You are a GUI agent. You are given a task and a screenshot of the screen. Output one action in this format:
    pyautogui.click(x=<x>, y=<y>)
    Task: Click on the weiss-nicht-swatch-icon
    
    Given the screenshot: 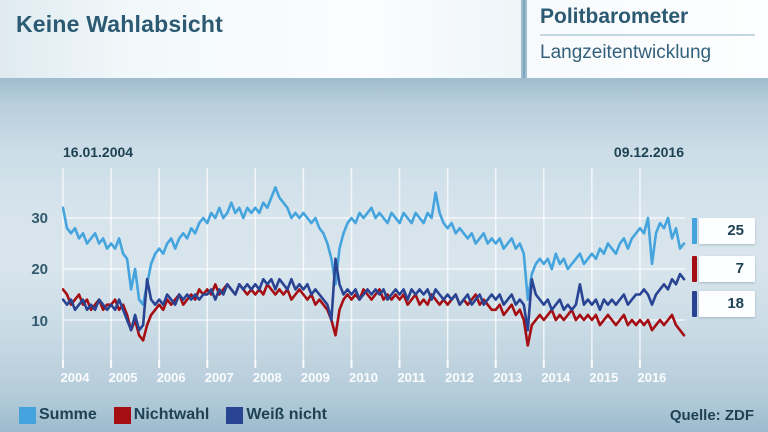 What is the action you would take?
    pyautogui.click(x=235, y=415)
    